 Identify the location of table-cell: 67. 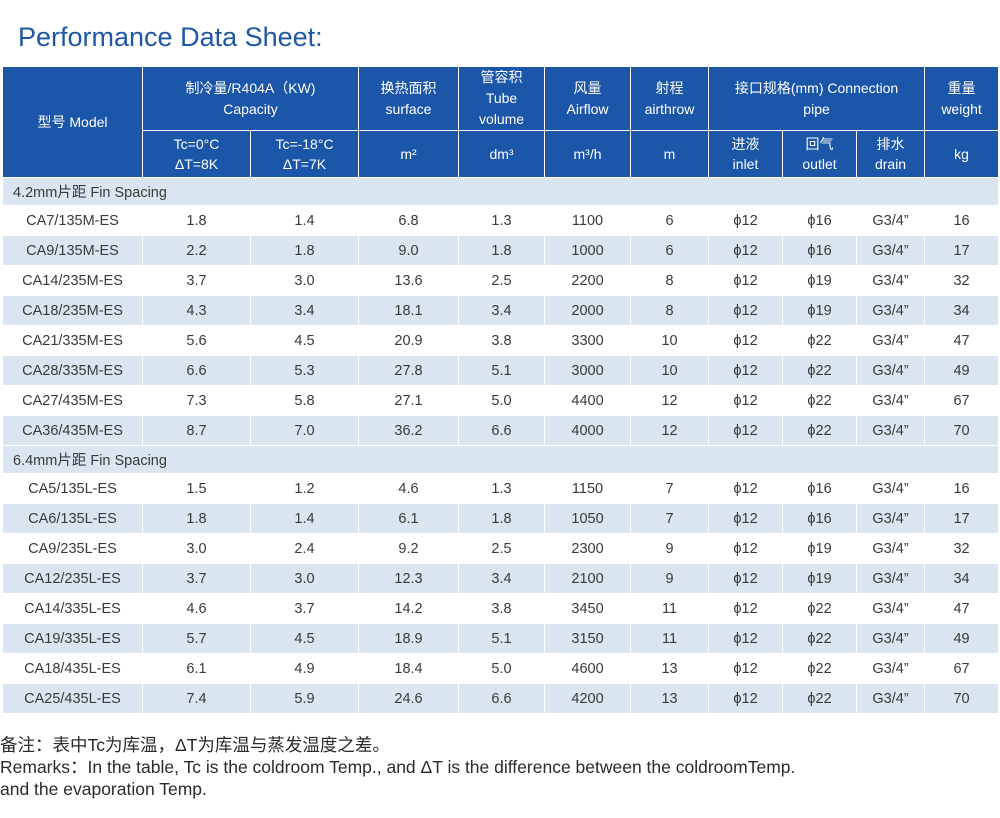
(962, 668).